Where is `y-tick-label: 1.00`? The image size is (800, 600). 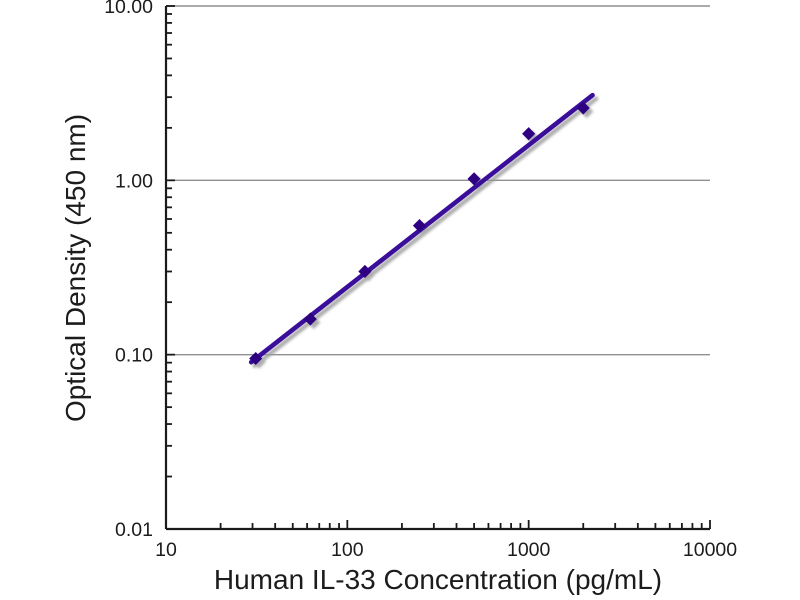
y-tick-label: 1.00 is located at coordinates (134, 181).